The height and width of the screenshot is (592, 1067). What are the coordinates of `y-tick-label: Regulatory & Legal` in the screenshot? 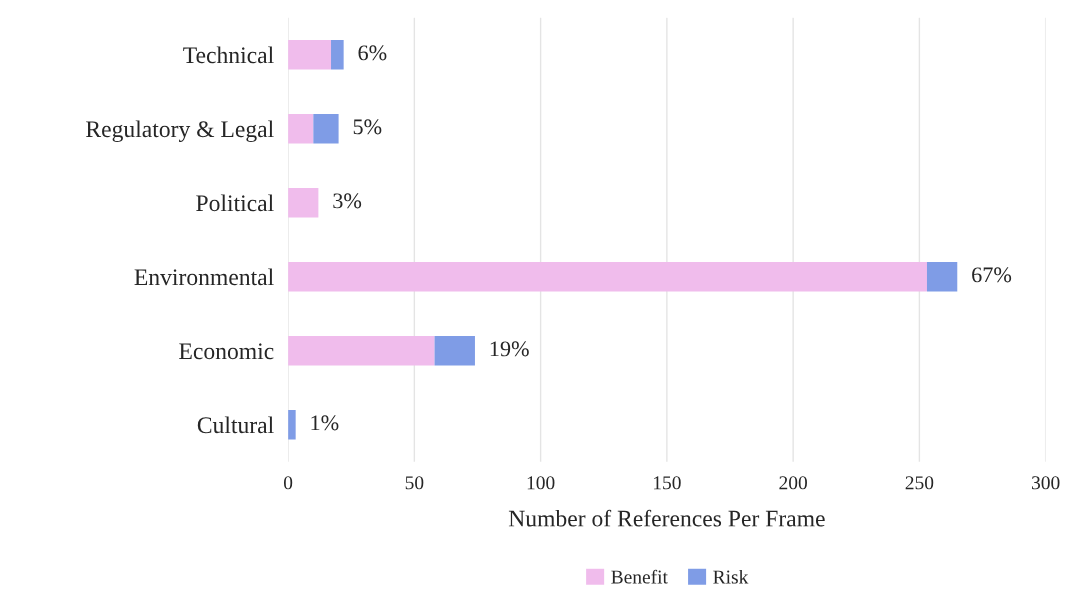 It's located at (180, 131).